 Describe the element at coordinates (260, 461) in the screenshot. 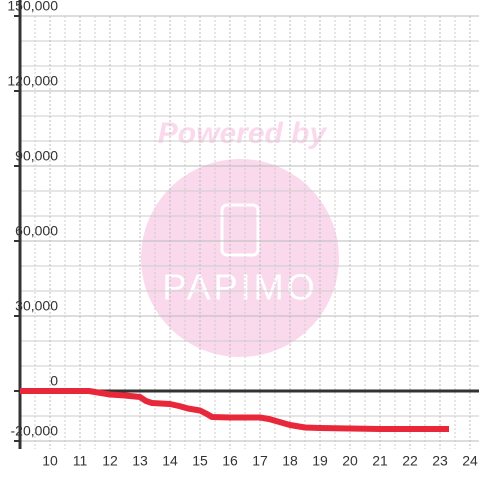

I see `x-tick-label: 17` at that location.